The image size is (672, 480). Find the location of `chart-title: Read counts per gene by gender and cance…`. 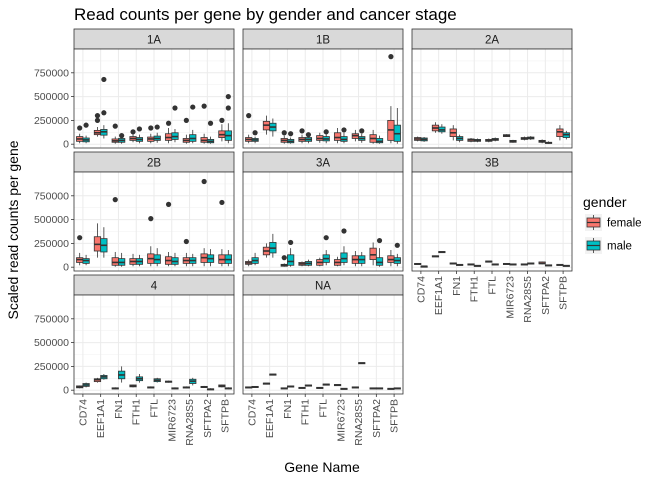

chart-title: Read counts per gene by gender and cance… is located at coordinates (265, 14).